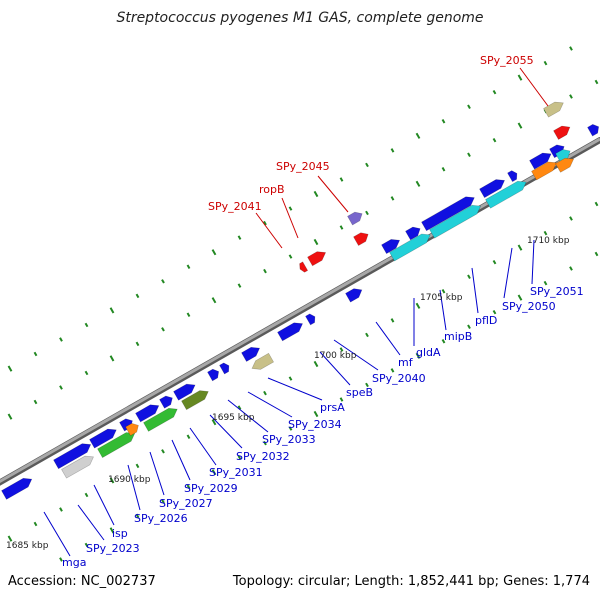 The image size is (600, 600). Describe the element at coordinates (458, 336) in the screenshot. I see `gene-label-mipb: mipB` at that location.